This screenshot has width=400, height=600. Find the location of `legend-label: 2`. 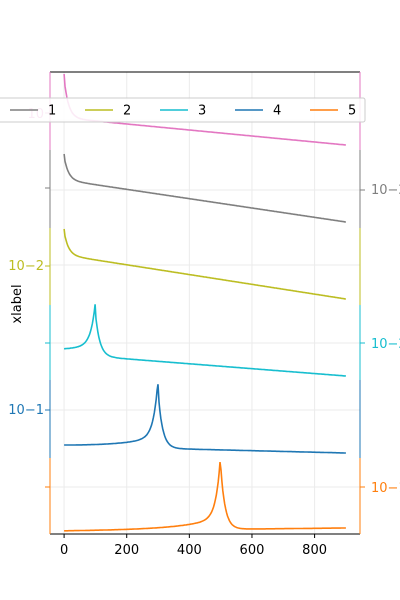

legend-label: 2 is located at coordinates (127, 111).